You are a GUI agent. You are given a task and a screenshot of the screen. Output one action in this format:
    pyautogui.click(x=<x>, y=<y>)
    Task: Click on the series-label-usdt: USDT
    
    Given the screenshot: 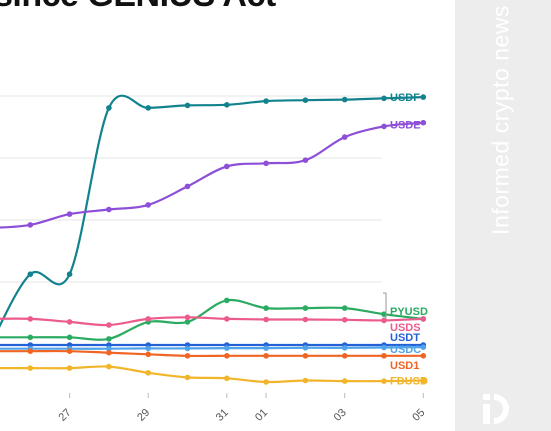 What is the action you would take?
    pyautogui.click(x=405, y=338)
    